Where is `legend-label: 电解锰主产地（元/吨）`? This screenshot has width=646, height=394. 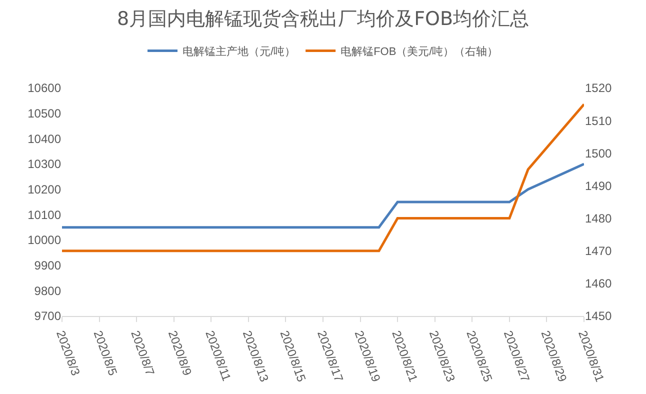 legend-label: 电解锰主产地（元/吨） is located at coordinates (239, 51).